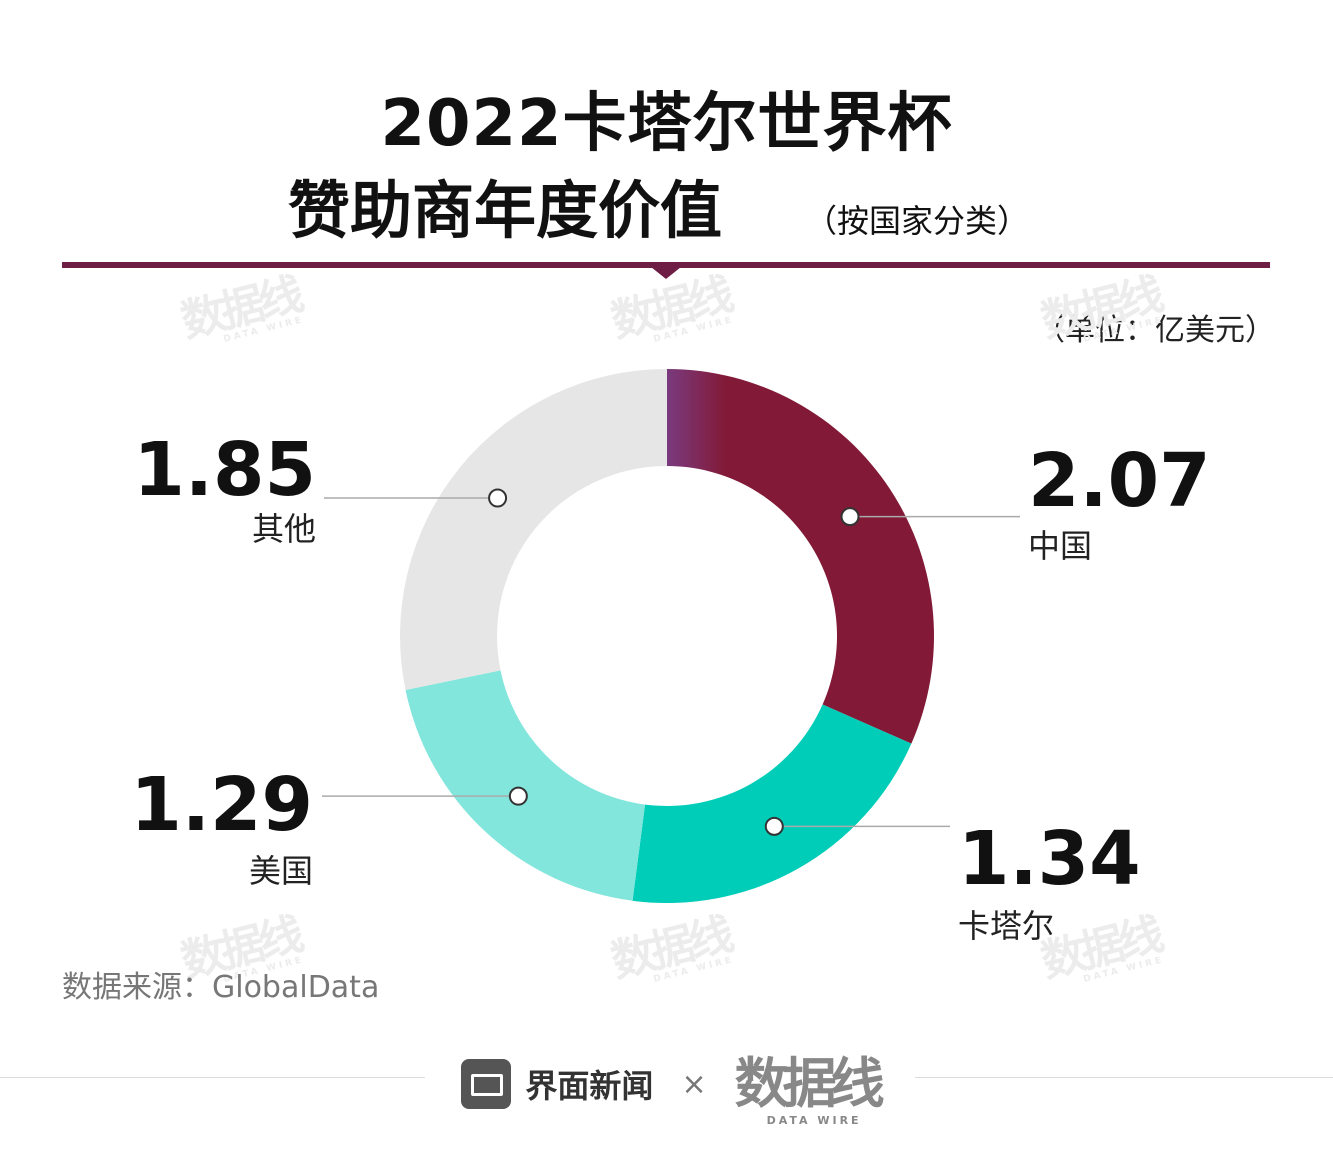 This screenshot has width=1333, height=1162. What do you see at coordinates (505, 210) in the screenshot?
I see `chart-title-line2: 赞助商年度价值` at bounding box center [505, 210].